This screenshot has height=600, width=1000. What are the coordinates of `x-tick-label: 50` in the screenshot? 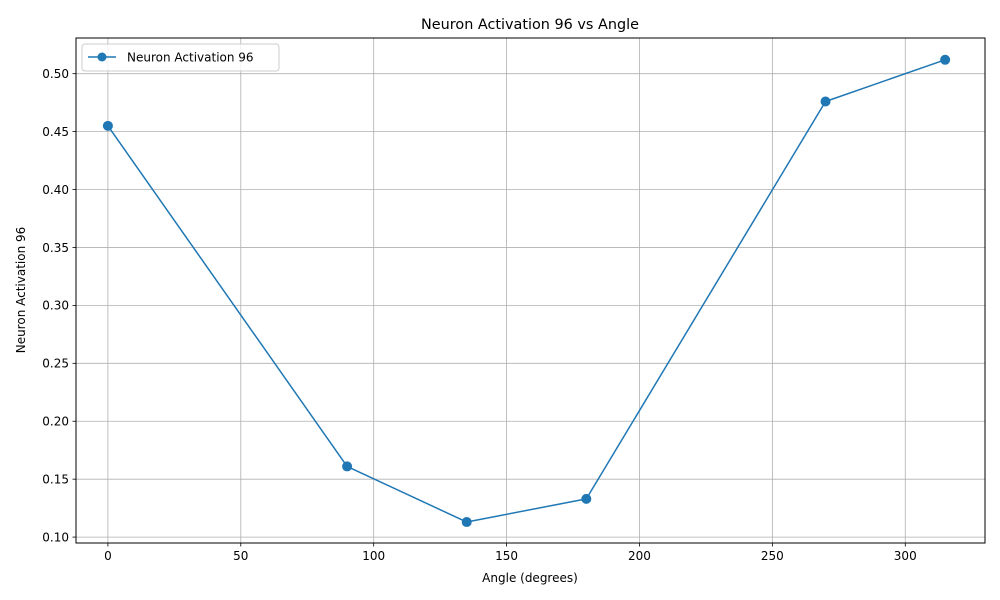 It's located at (240, 556).